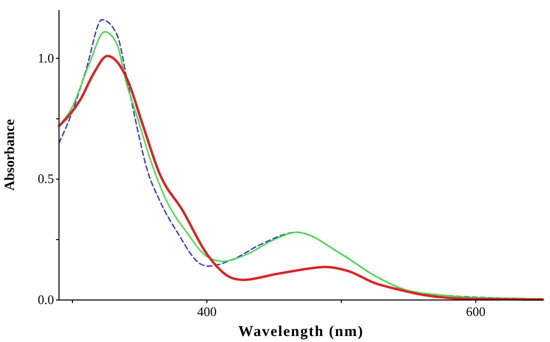 The image size is (550, 342). I want to click on x-axis-title: Wavelength (nm), so click(301, 332).